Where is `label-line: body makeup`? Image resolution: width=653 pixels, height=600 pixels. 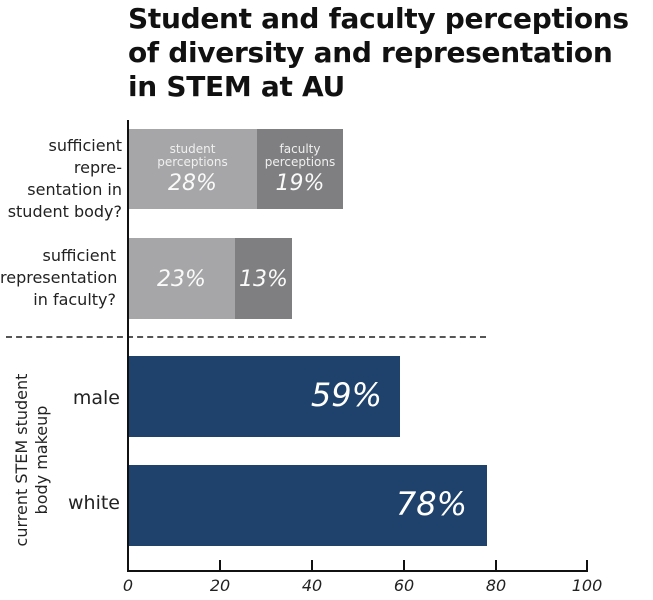
label-line: body makeup is located at coordinates (41, 460).